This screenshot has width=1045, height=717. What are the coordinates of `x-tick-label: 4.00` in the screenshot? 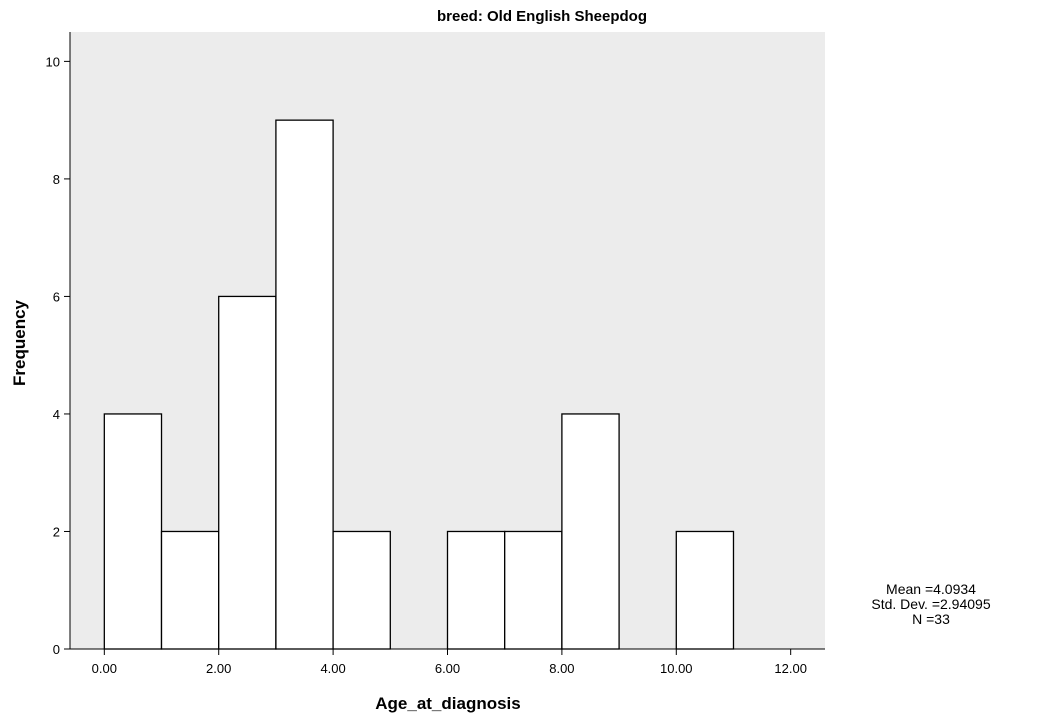 It's located at (332, 668).